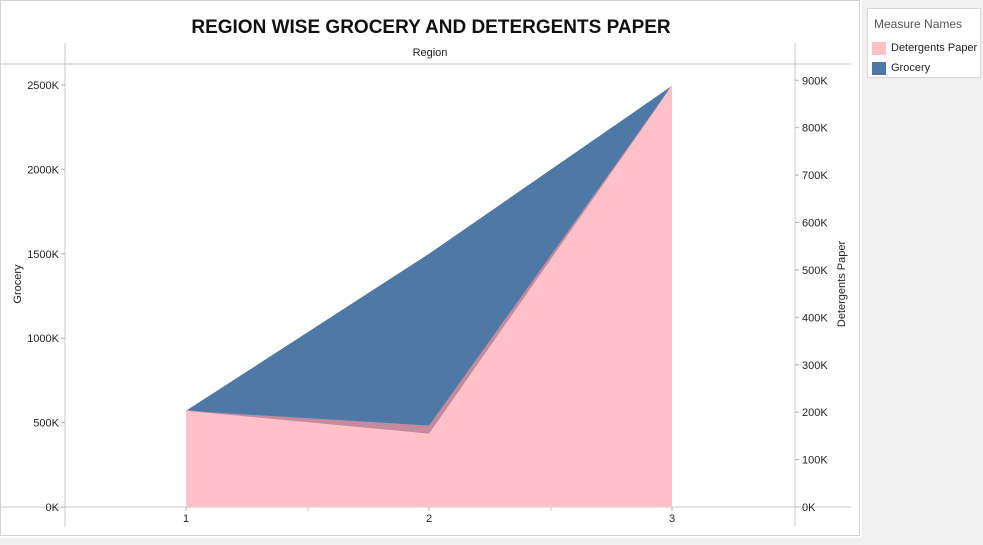 The image size is (983, 545). I want to click on right-tick-label-100k: 100K, so click(815, 461).